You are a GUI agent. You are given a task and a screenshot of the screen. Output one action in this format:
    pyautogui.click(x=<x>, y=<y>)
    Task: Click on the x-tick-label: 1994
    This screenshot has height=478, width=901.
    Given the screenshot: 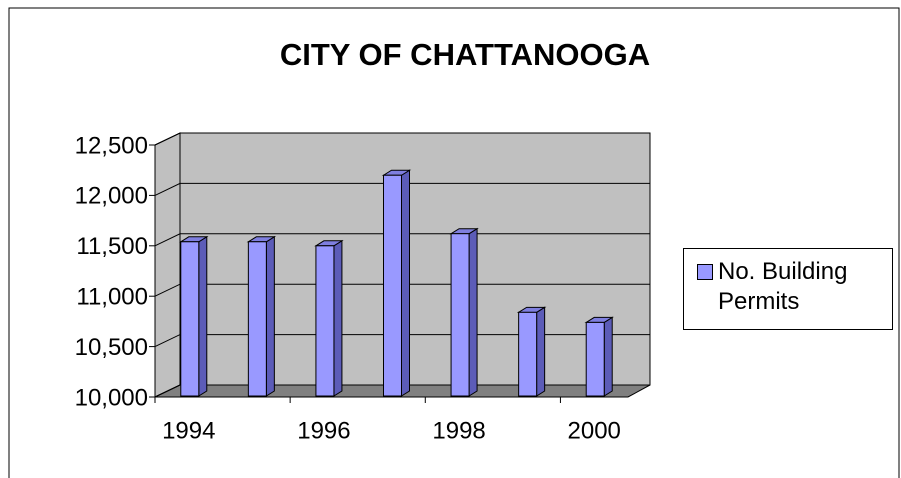 What is the action you would take?
    pyautogui.click(x=188, y=430)
    